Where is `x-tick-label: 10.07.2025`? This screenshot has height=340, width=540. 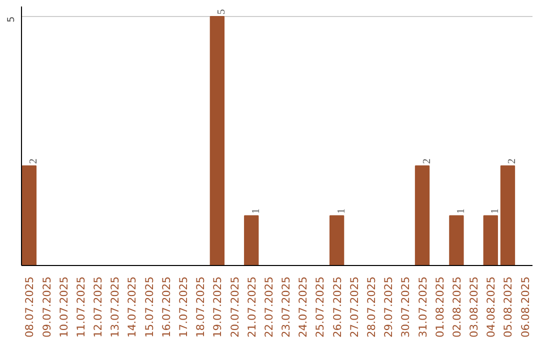 x-tick-label: 10.07.2025 is located at coordinates (63, 307).